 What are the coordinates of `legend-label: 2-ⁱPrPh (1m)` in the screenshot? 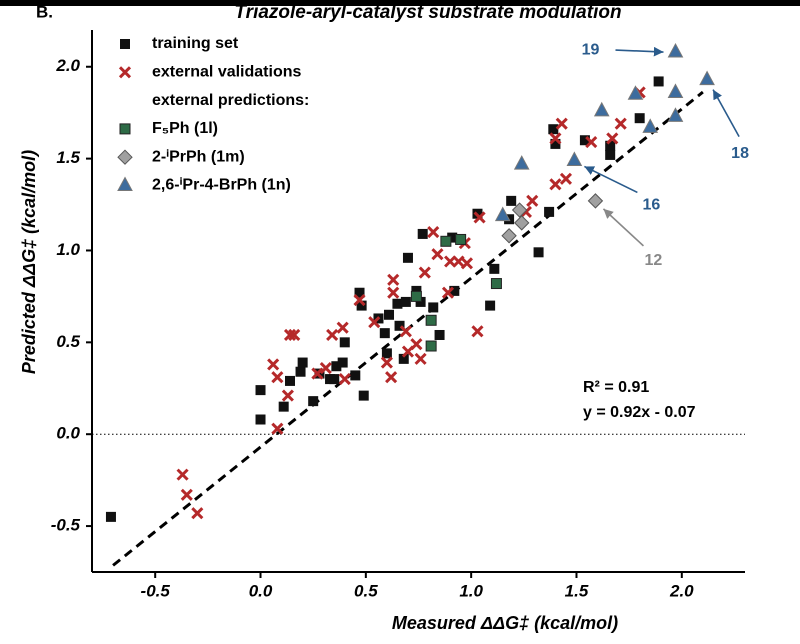 It's located at (198, 156).